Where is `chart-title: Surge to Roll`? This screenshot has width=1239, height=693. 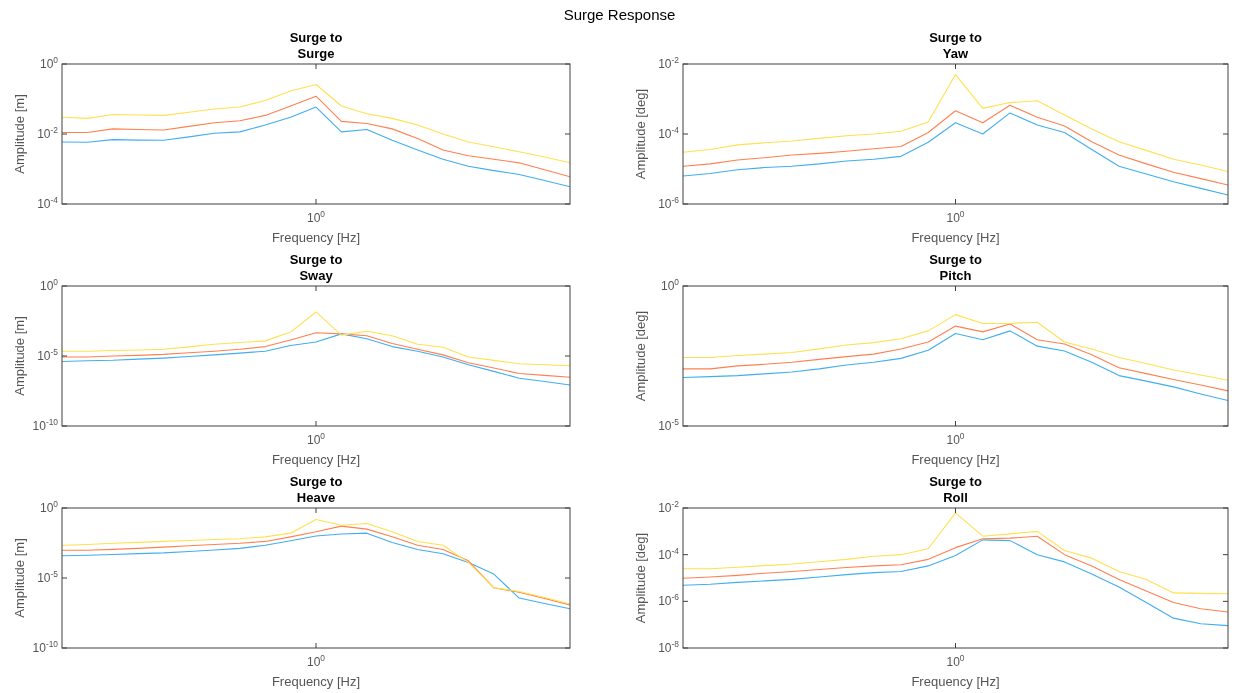 chart-title: Surge to Roll is located at coordinates (955, 489).